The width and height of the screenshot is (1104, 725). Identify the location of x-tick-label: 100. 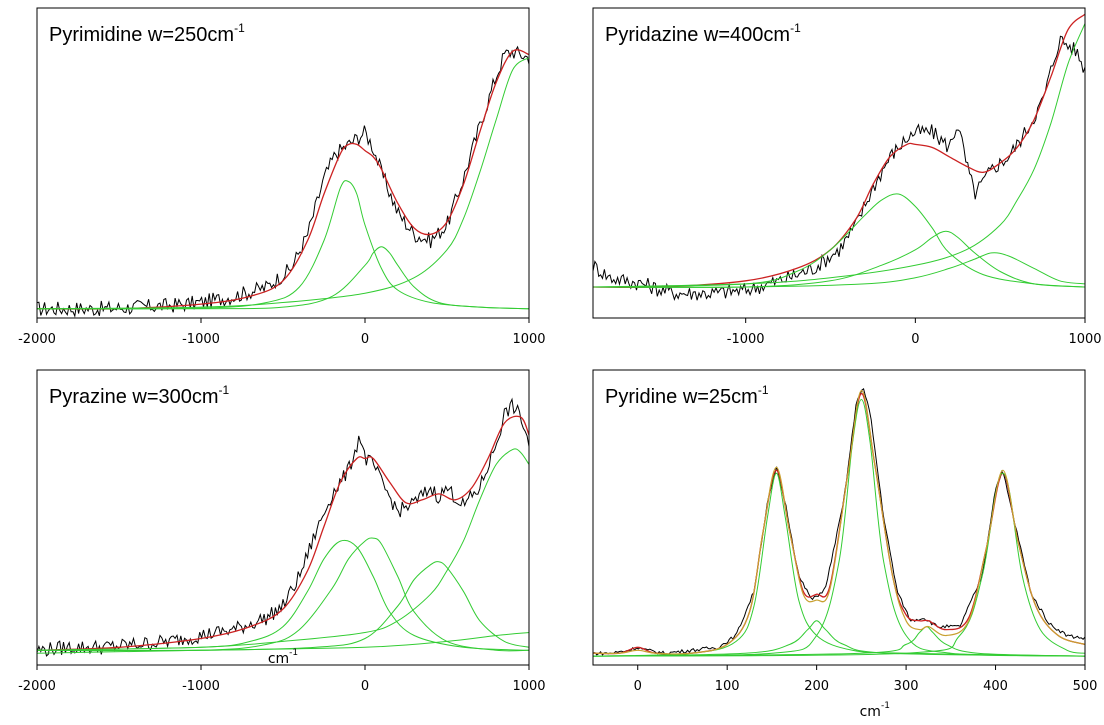
(727, 686).